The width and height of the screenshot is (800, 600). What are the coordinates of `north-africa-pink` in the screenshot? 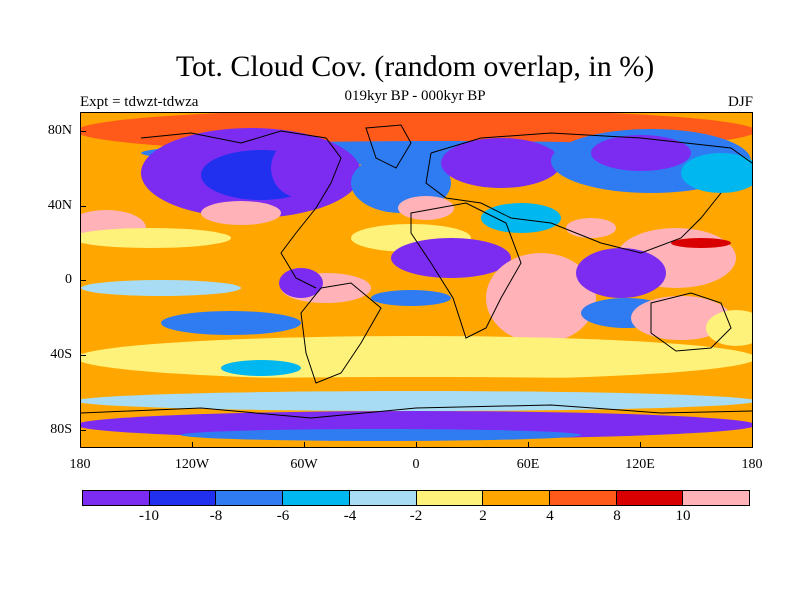 It's located at (426, 208).